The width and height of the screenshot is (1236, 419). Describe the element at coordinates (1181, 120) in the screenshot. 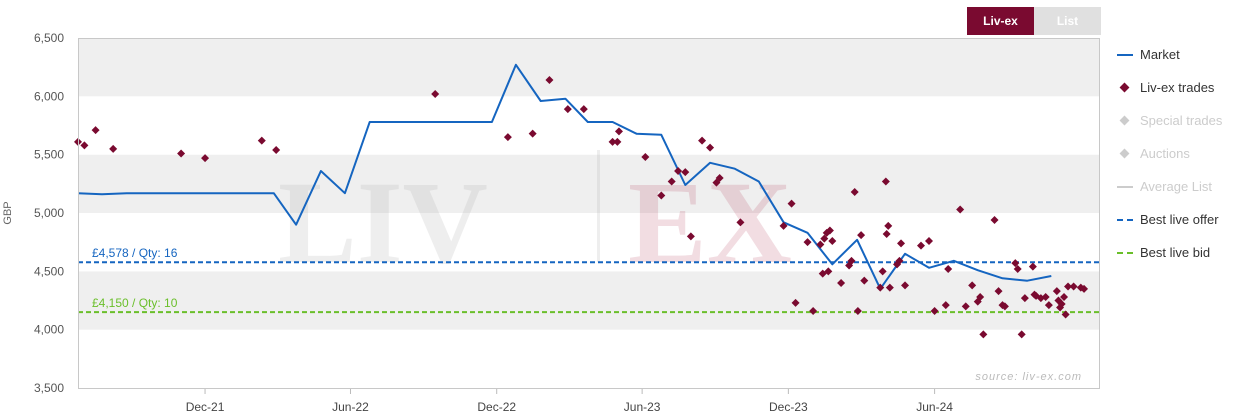

I see `legend-label: Special trades` at that location.